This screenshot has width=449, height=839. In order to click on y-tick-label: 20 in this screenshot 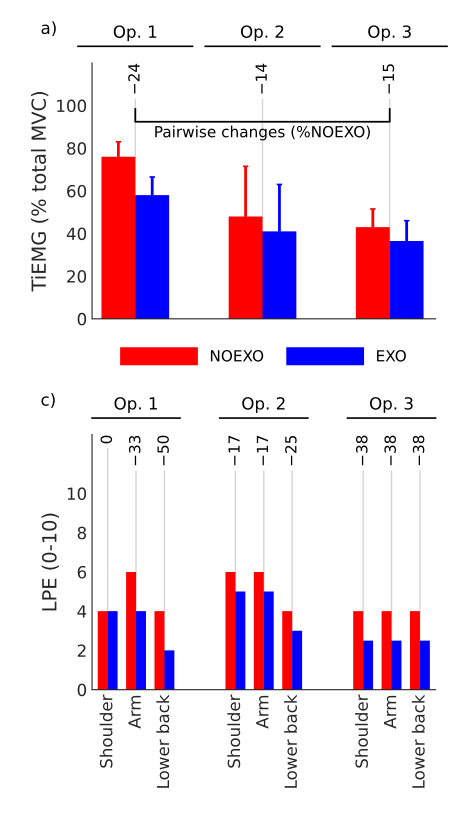, I will do `click(76, 276)`.